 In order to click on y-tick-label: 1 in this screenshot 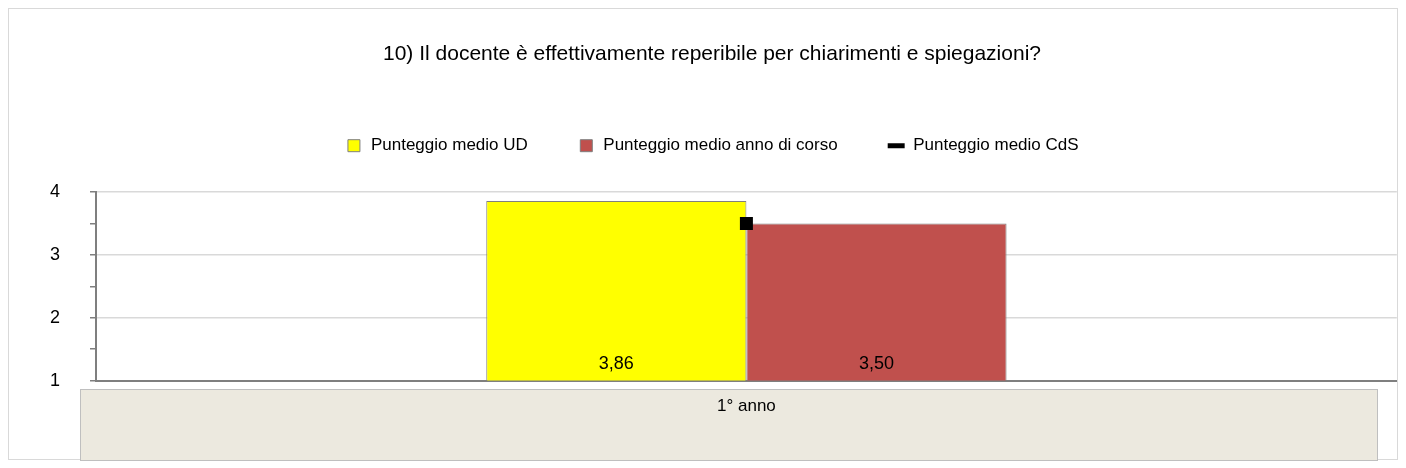, I will do `click(55, 379)`.